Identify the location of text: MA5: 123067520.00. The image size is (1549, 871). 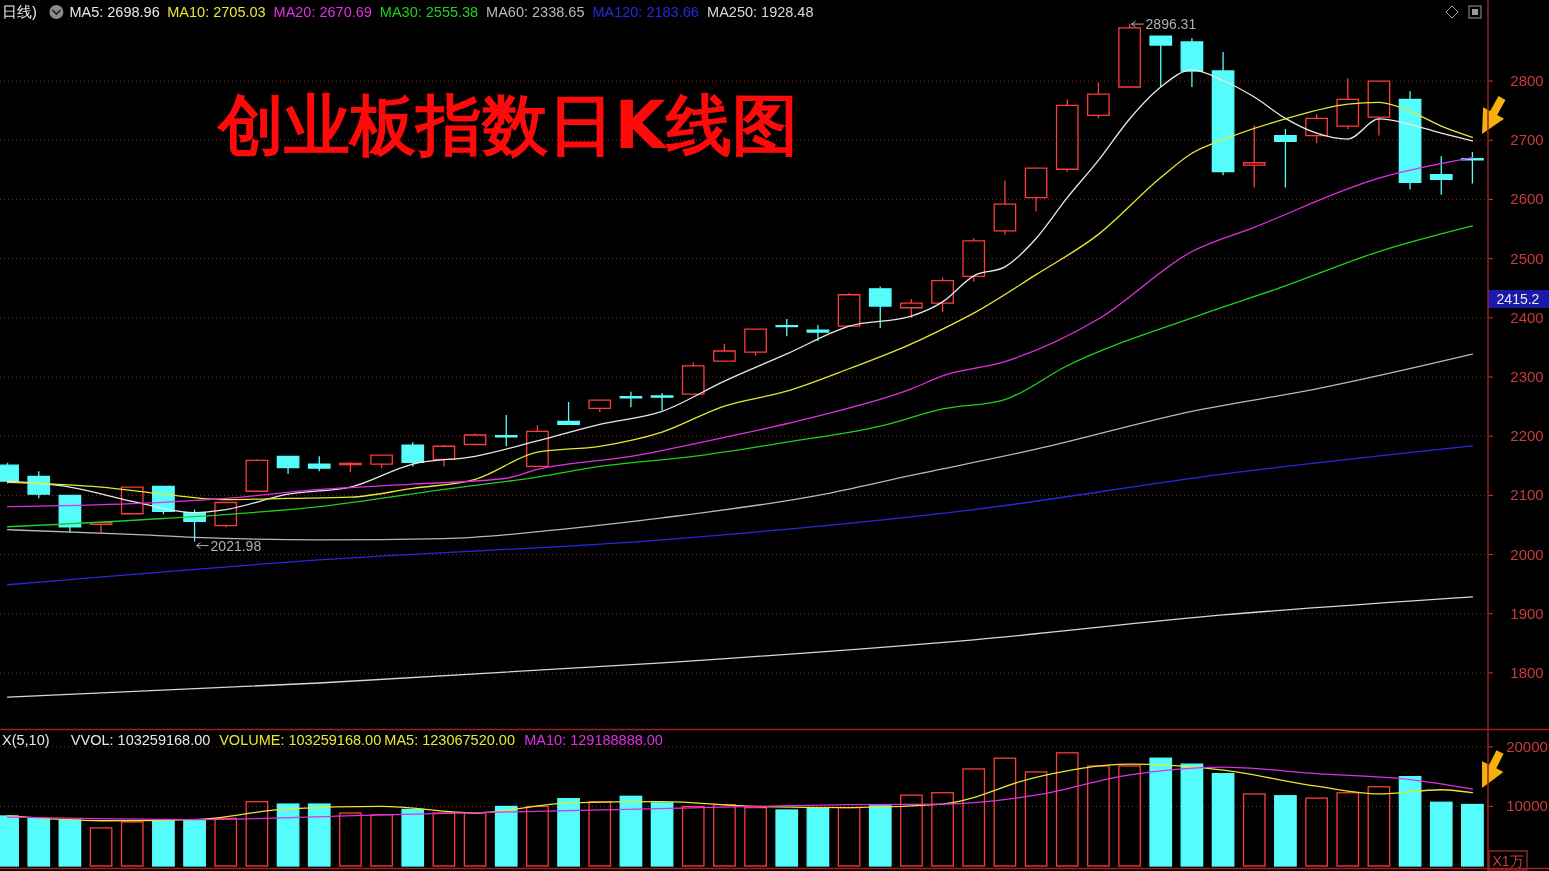
(449, 740).